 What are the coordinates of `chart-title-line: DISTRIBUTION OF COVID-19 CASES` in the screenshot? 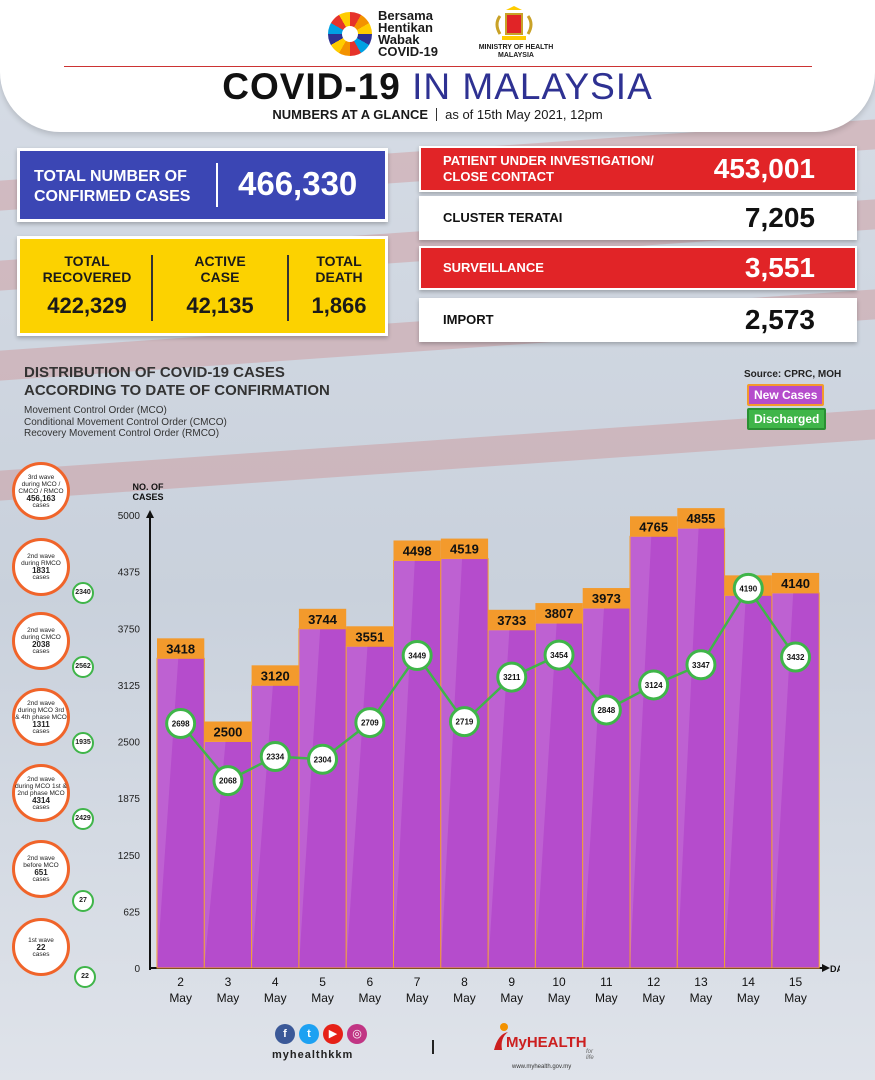 It's located at (177, 373).